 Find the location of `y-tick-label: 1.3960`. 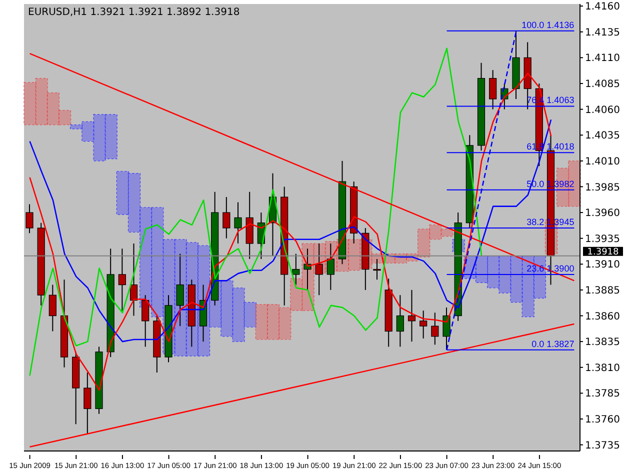

y-tick-label: 1.3960 is located at coordinates (602, 214).